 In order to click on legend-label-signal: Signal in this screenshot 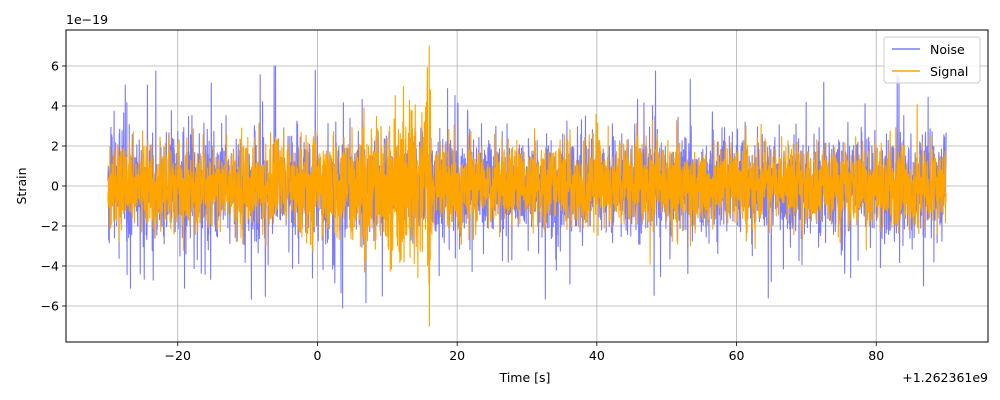, I will do `click(949, 71)`.